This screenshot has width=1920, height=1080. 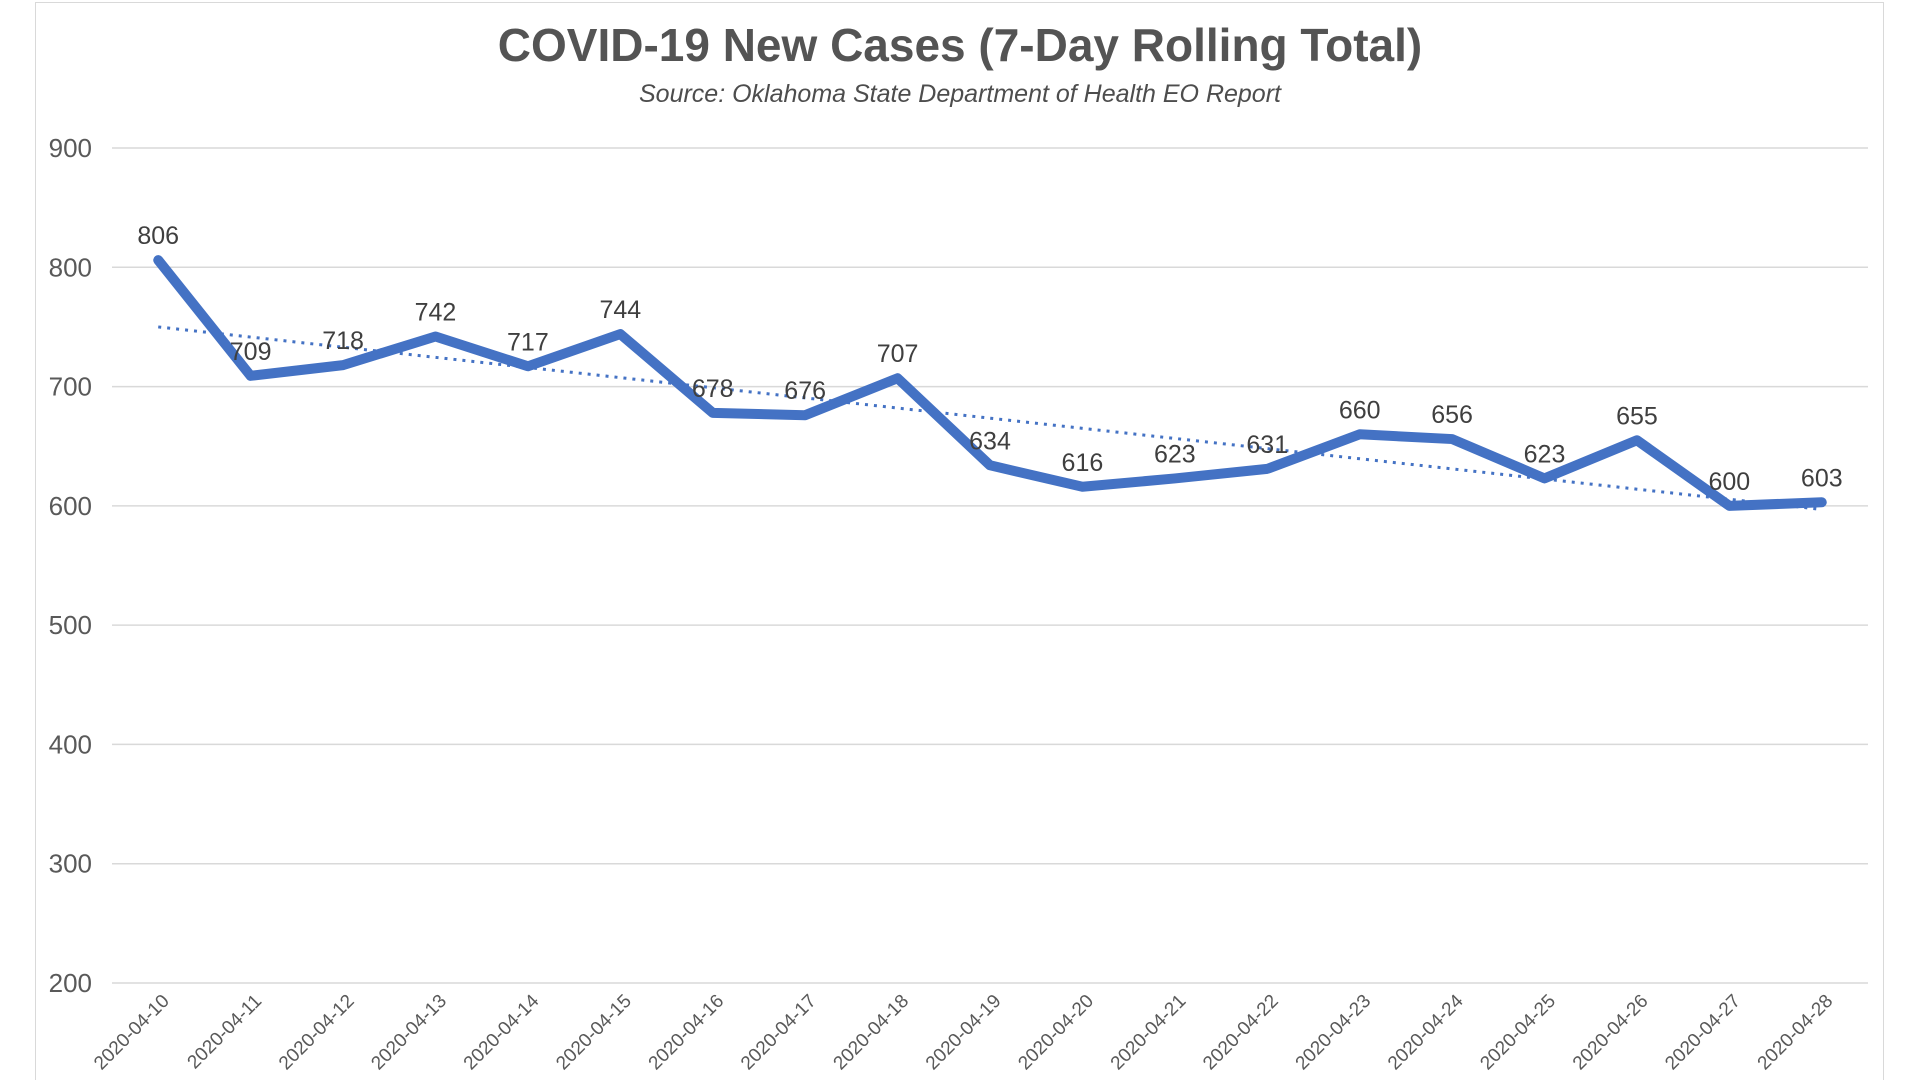 What do you see at coordinates (1637, 416) in the screenshot?
I see `data-point-label: 655` at bounding box center [1637, 416].